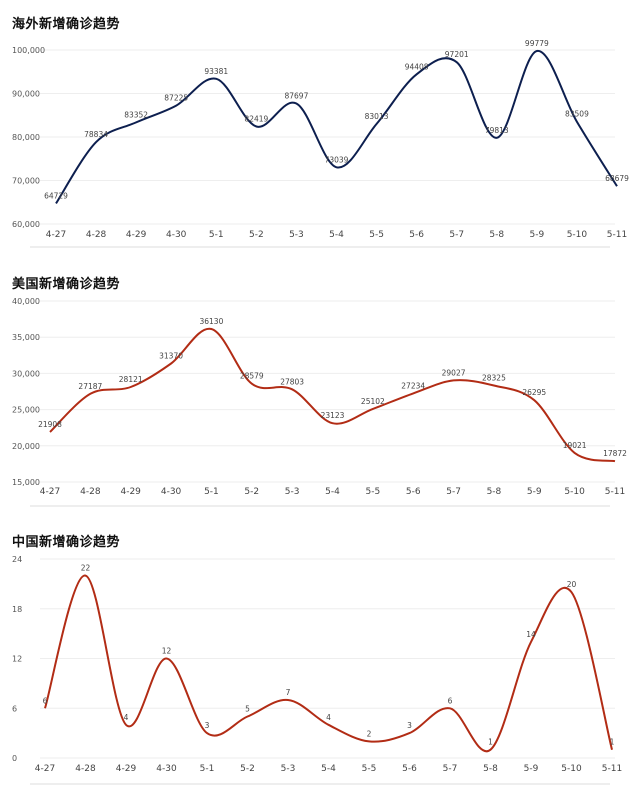 The height and width of the screenshot is (787, 640). I want to click on data-label: 26295, so click(534, 392).